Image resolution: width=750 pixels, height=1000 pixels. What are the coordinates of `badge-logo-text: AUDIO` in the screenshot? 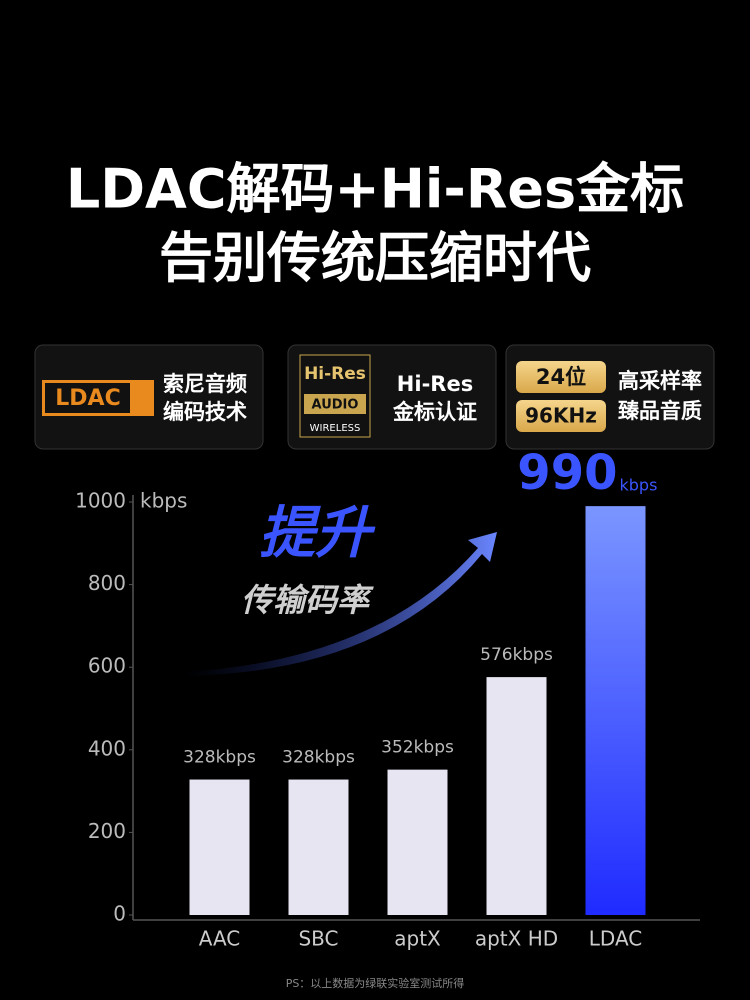 It's located at (335, 405).